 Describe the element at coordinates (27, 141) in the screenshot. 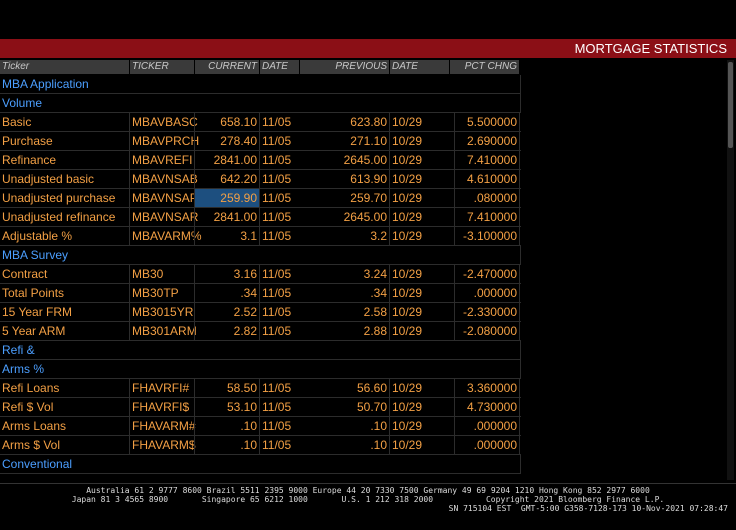

I see `name-cell: Purchase` at that location.